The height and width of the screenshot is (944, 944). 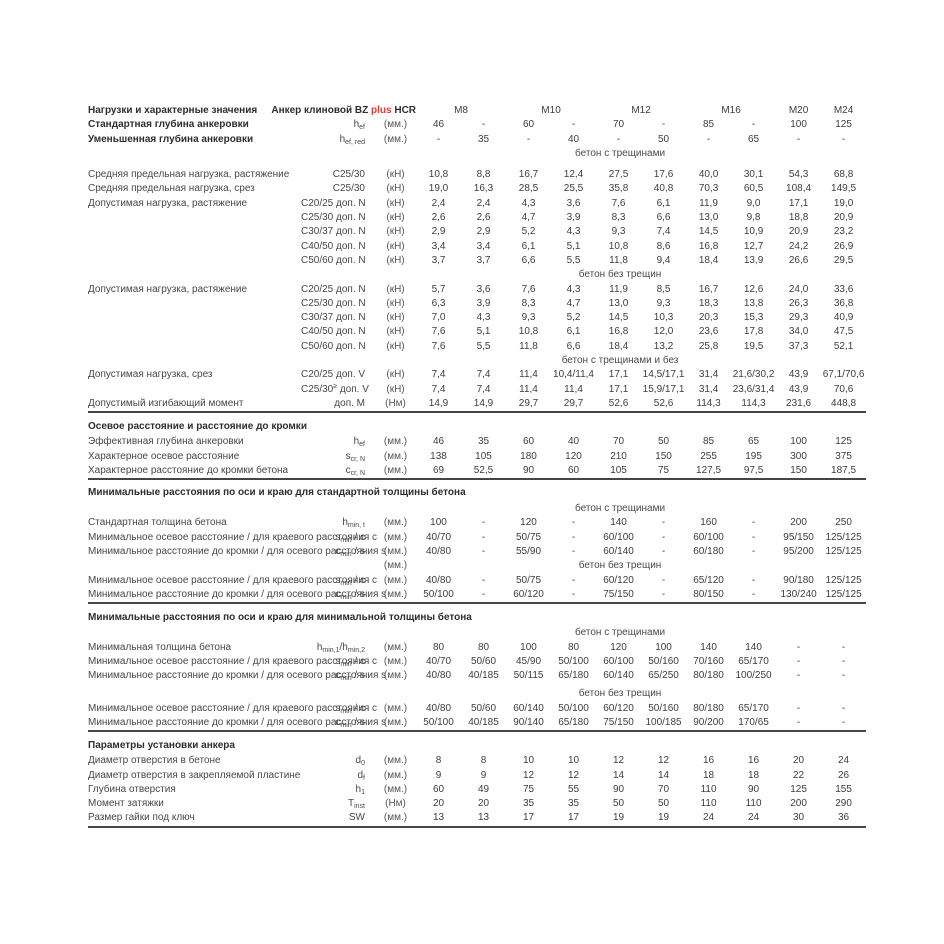 What do you see at coordinates (483, 289) in the screenshot?
I see `value-cell: 3,6` at bounding box center [483, 289].